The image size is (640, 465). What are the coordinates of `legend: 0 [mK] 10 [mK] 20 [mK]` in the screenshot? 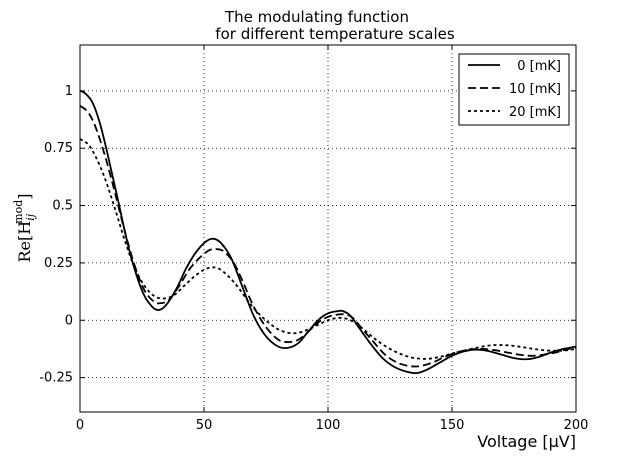 It's located at (514, 89).